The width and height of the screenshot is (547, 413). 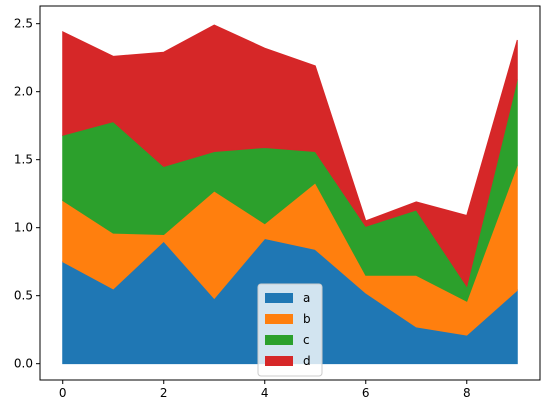 I want to click on legend-box, so click(x=290, y=330).